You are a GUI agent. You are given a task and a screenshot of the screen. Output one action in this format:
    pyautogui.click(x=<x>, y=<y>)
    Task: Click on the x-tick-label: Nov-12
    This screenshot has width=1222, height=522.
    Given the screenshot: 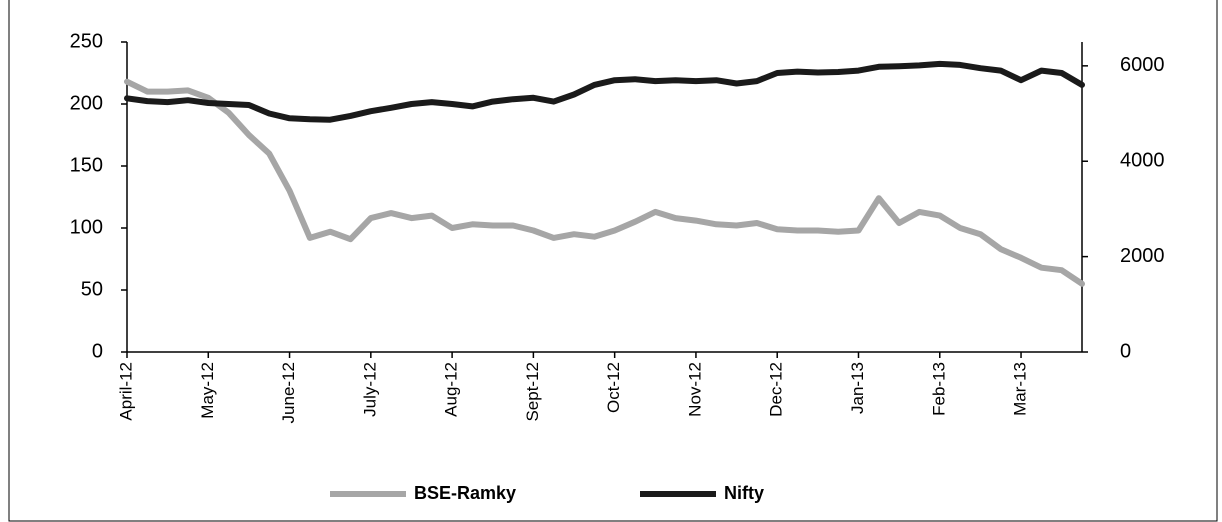 What is the action you would take?
    pyautogui.click(x=694, y=389)
    